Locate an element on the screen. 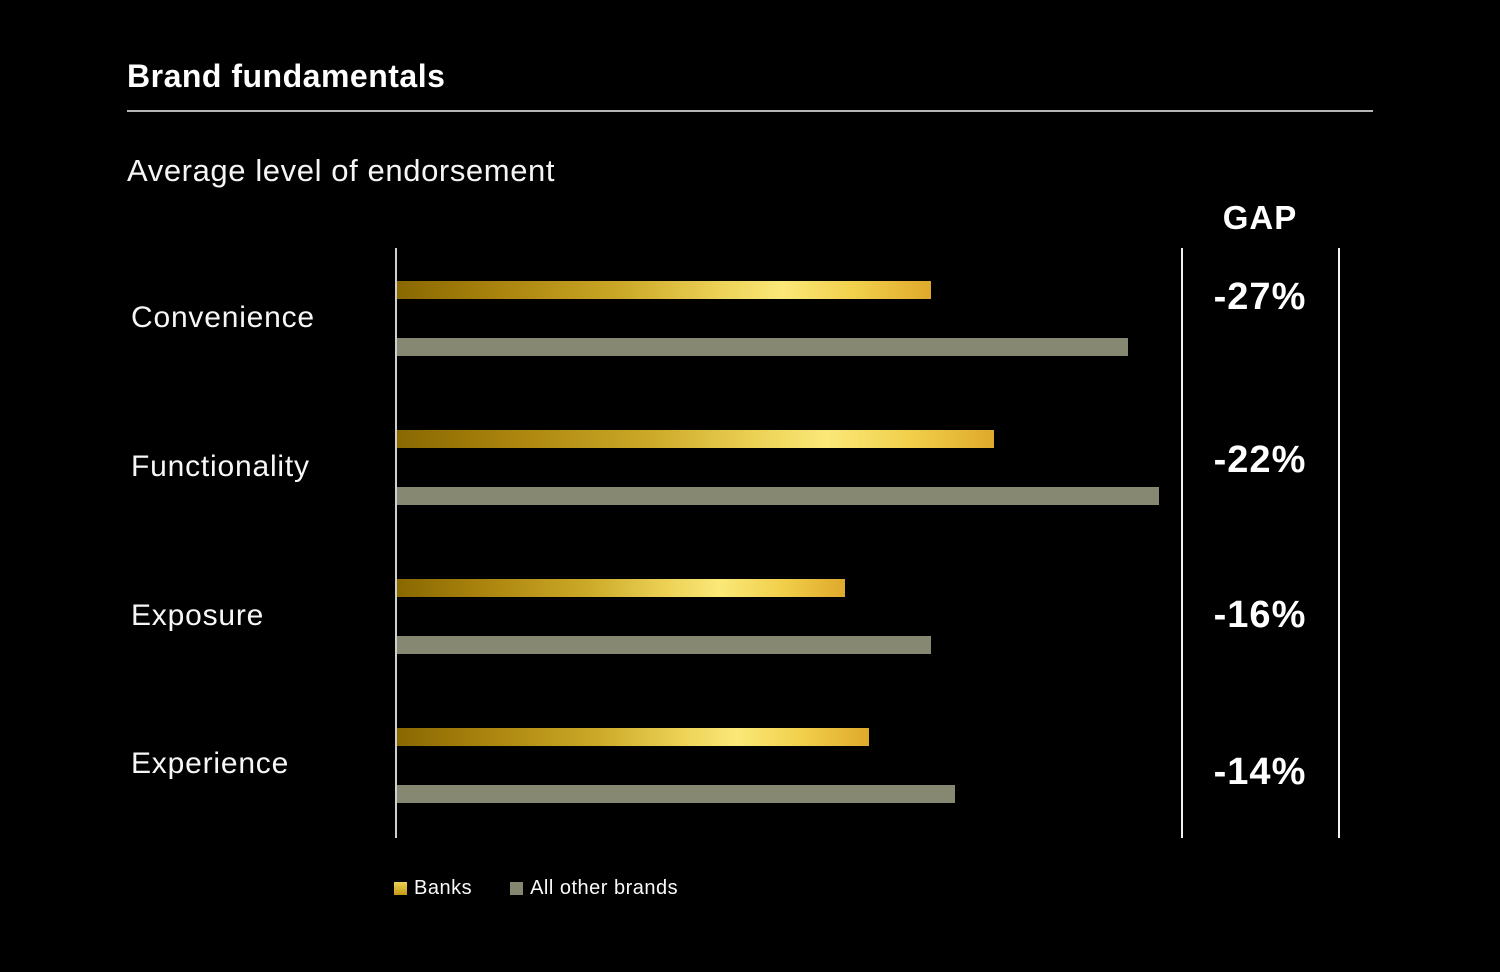 The height and width of the screenshot is (972, 1500). category-axis-line is located at coordinates (396, 543).